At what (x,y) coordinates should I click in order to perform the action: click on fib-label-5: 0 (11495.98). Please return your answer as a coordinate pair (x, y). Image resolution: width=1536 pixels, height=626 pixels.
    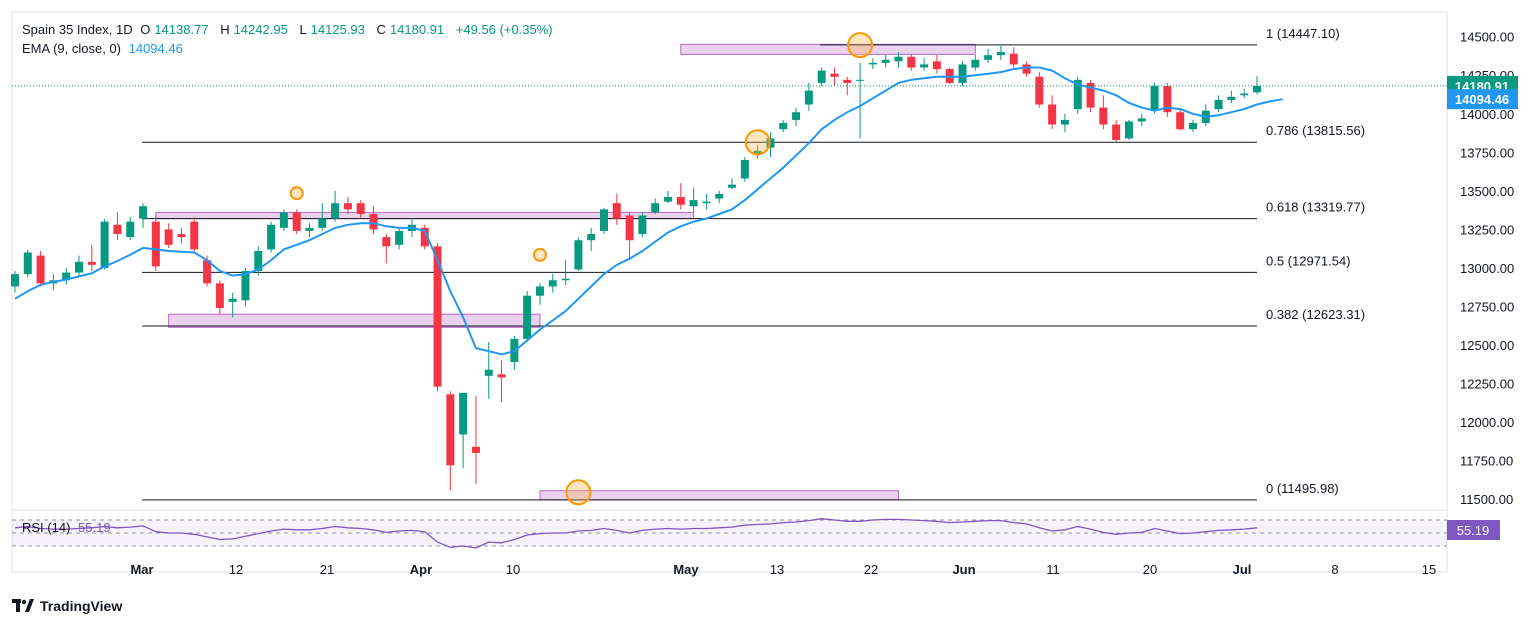
    Looking at the image, I should click on (1302, 488).